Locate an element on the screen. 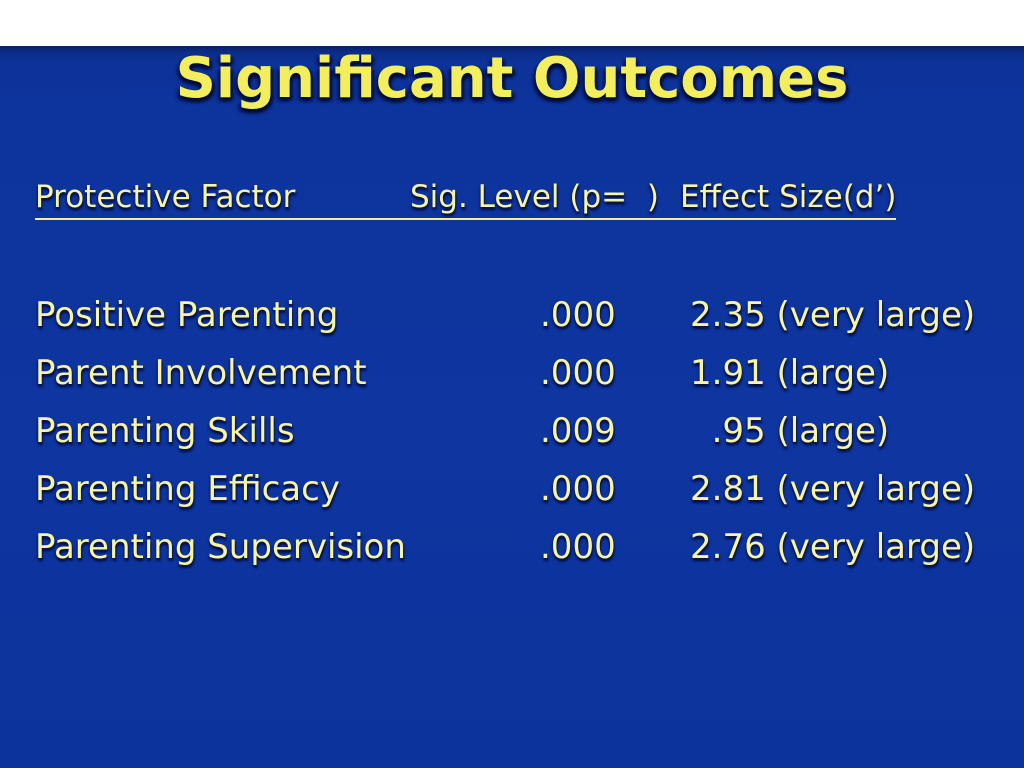 This screenshot has height=768, width=1024. row-effect-size: 2.76 (very large) is located at coordinates (833, 547).